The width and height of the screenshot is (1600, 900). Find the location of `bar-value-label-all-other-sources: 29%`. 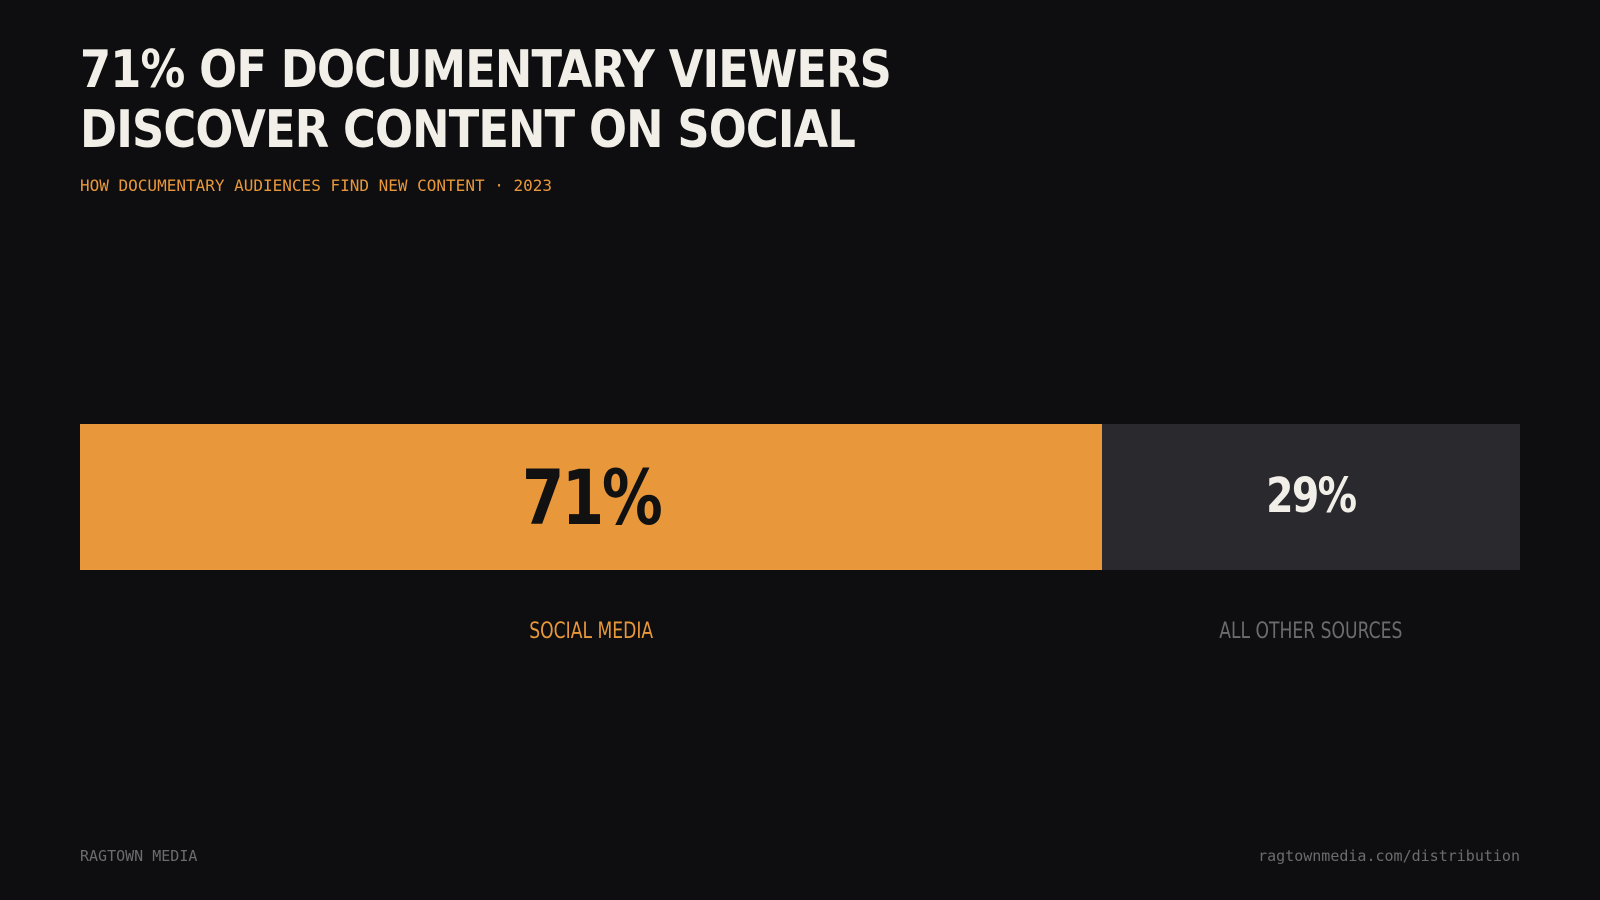

bar-value-label-all-other-sources: 29% is located at coordinates (1312, 496).